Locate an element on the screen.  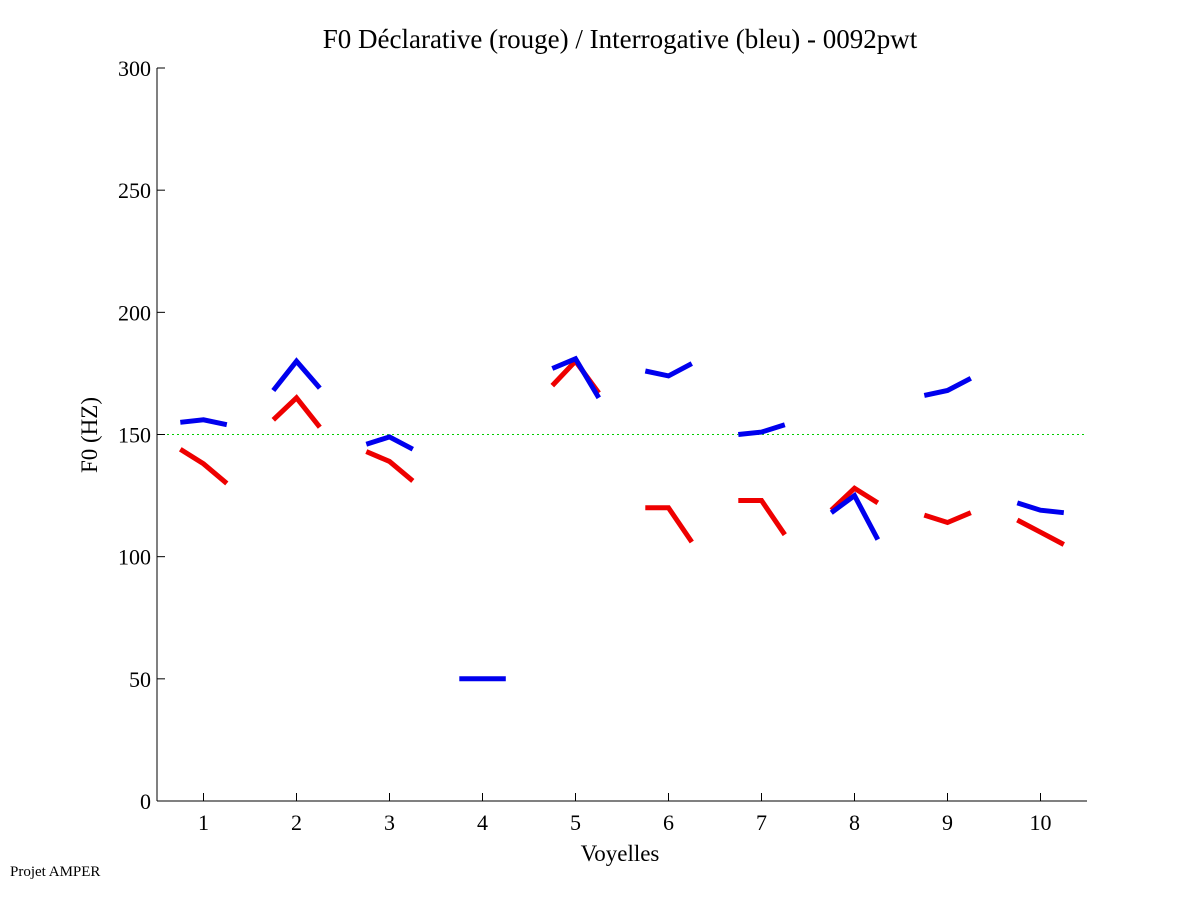
y-tick-label-0: 0 is located at coordinates (145, 801).